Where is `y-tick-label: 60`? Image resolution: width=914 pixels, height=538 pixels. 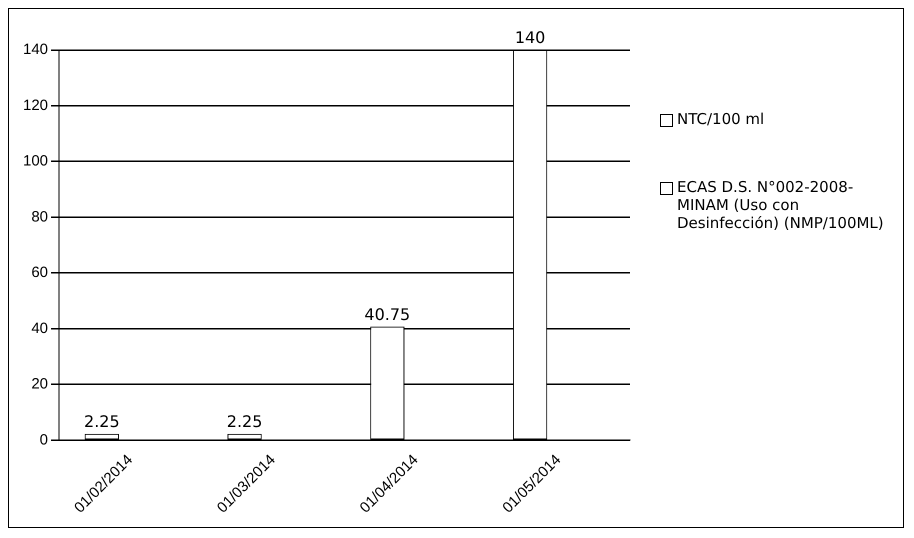 y-tick-label: 60 is located at coordinates (39, 273).